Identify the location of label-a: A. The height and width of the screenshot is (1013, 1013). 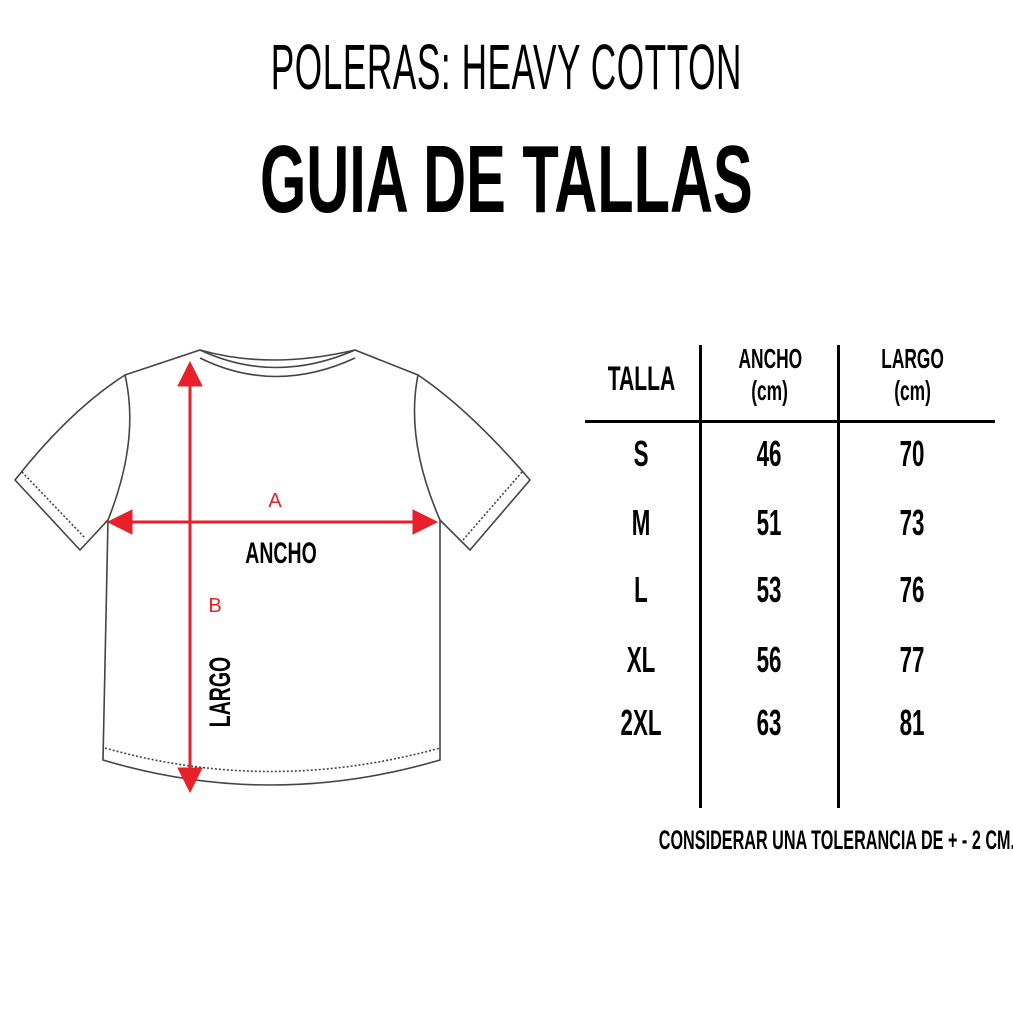
(275, 501).